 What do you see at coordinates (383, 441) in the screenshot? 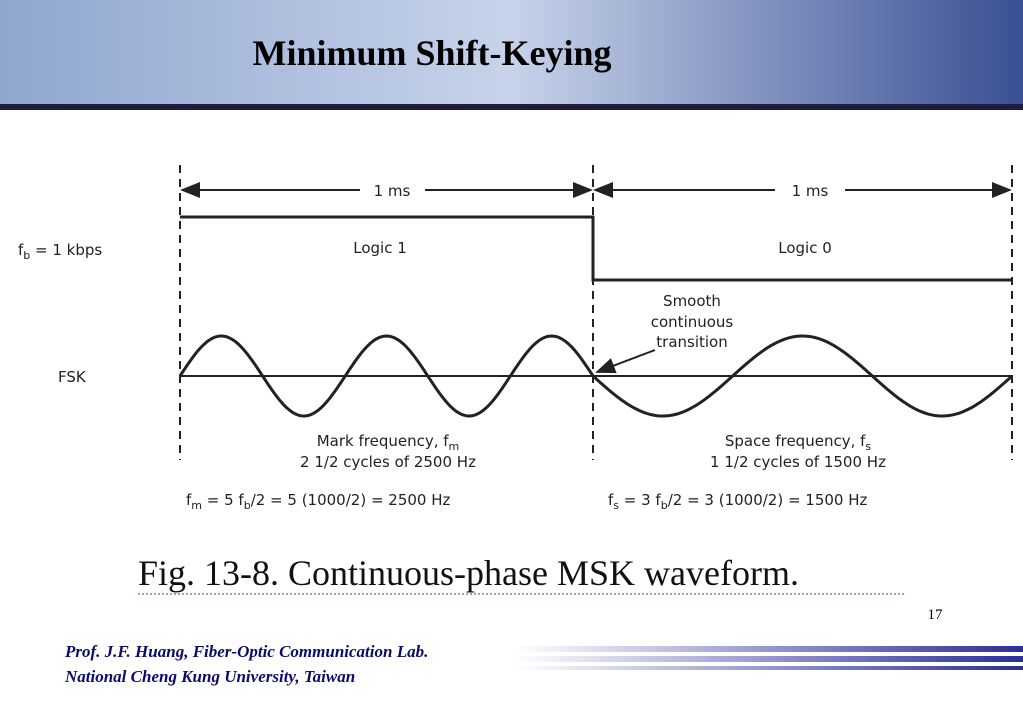
I see `text-segment: Mark frequency, f` at bounding box center [383, 441].